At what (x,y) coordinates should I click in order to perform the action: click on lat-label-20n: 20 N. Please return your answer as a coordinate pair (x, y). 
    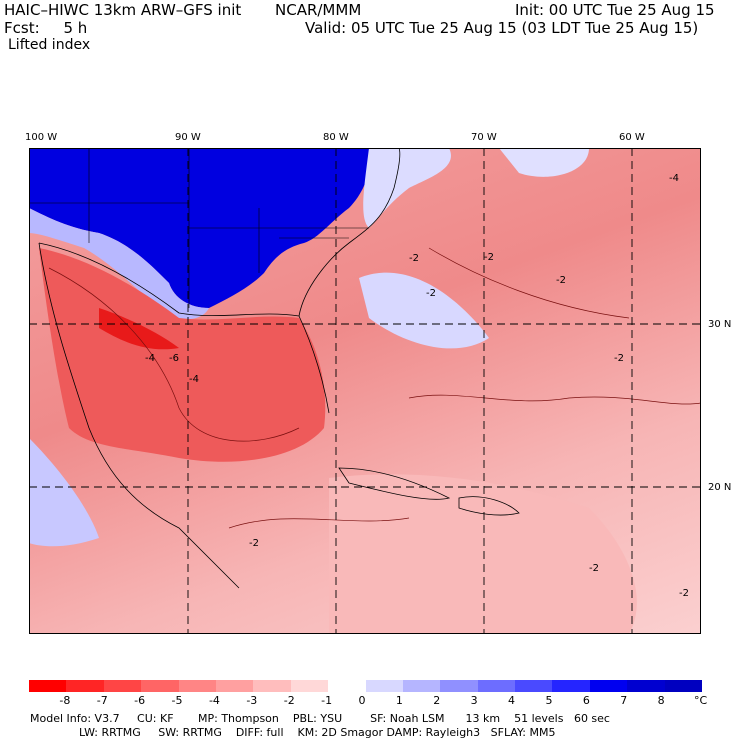
    Looking at the image, I should click on (720, 487).